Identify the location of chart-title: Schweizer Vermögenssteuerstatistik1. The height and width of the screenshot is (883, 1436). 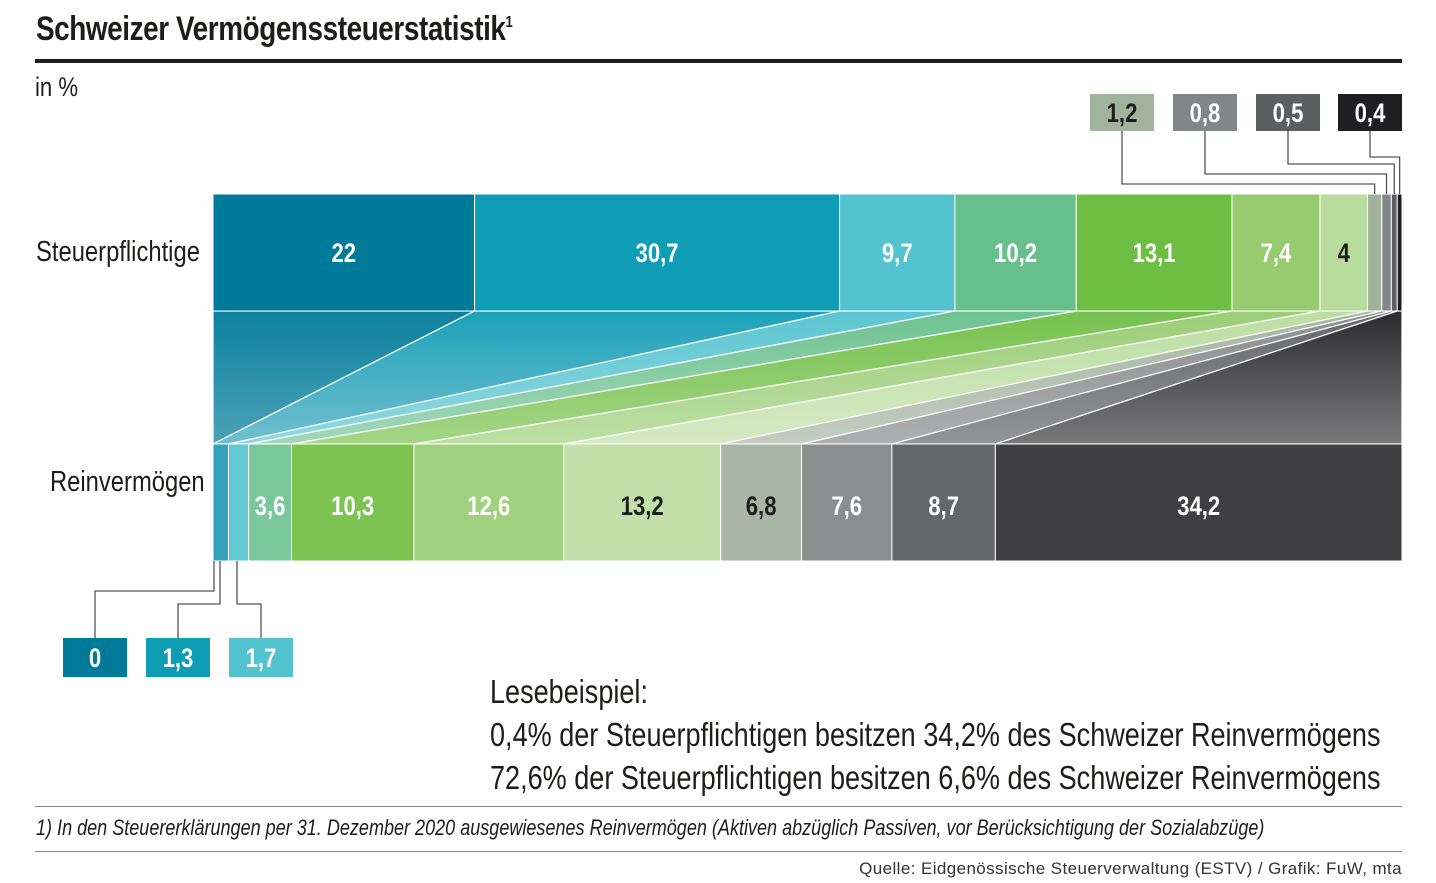
(274, 29).